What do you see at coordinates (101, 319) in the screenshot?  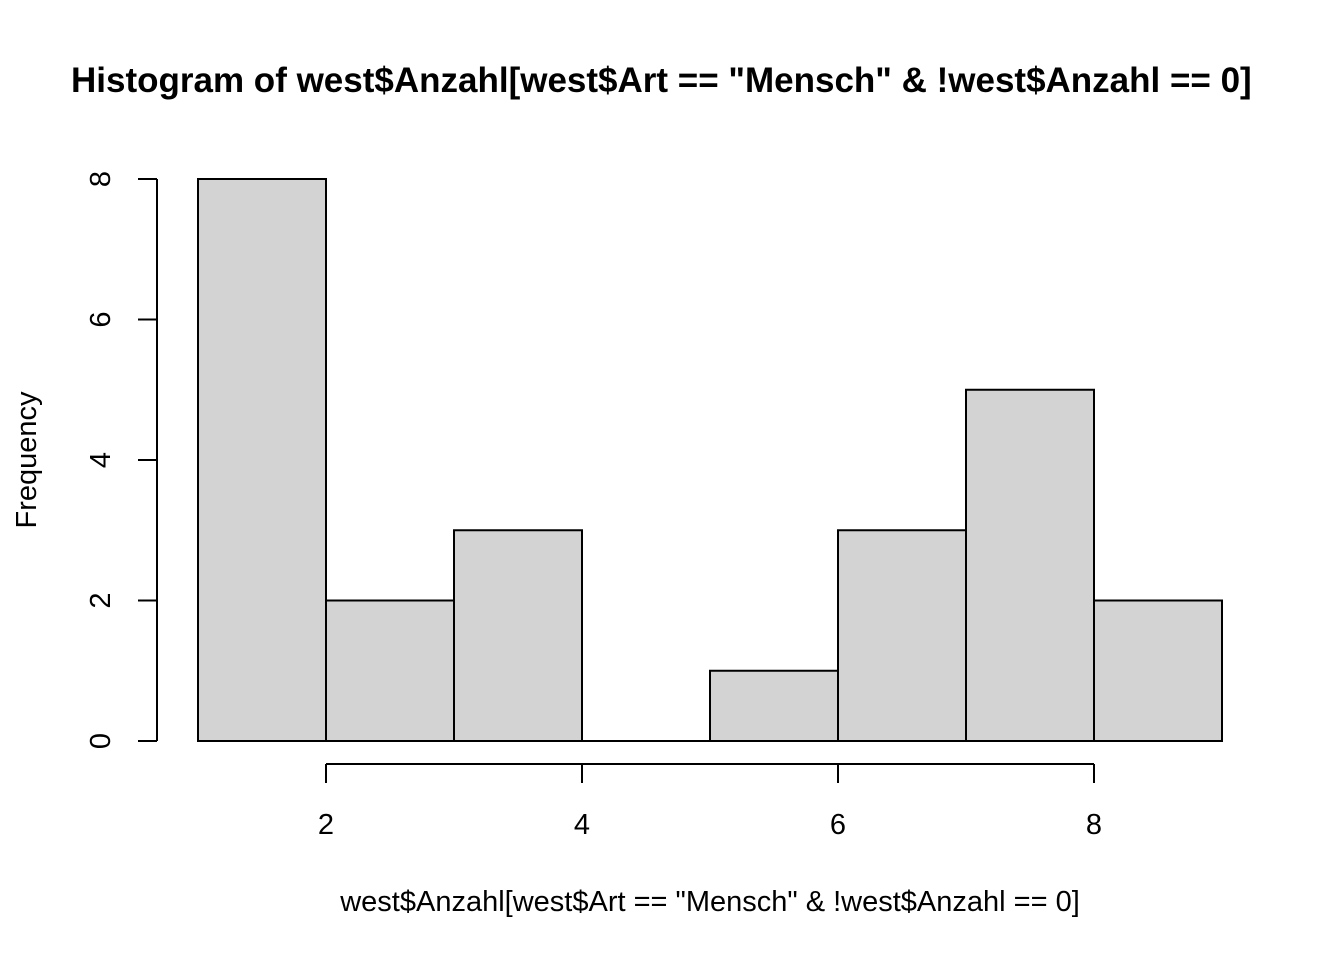 I see `y-tick-label: 6` at bounding box center [101, 319].